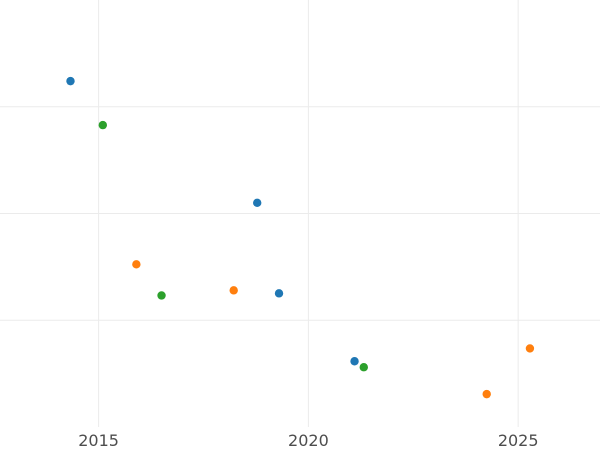  What do you see at coordinates (98, 440) in the screenshot?
I see `x-tick-label-0: 2015` at bounding box center [98, 440].